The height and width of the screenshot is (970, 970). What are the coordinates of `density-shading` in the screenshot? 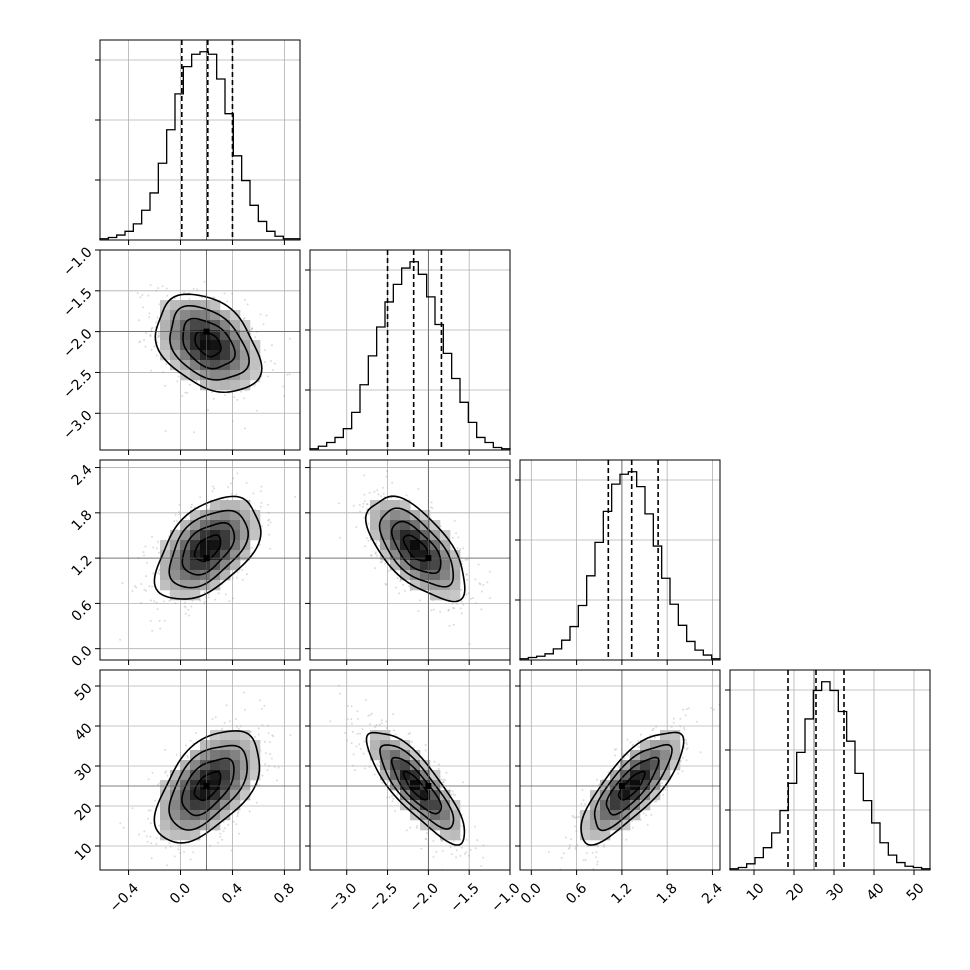 It's located at (415, 785).